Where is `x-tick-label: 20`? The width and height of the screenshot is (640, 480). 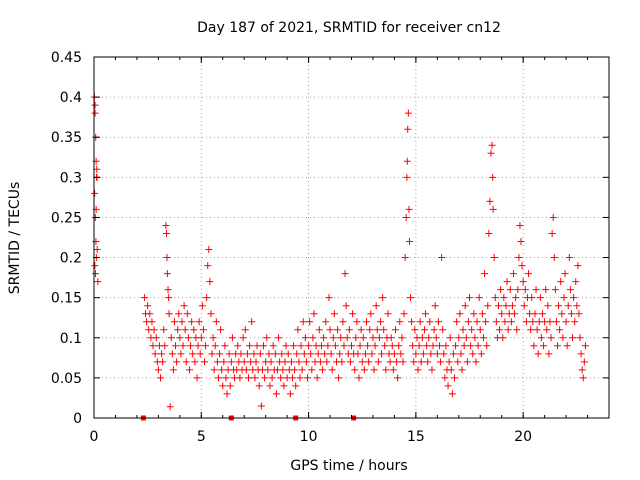 x-tick-label: 20 is located at coordinates (523, 437).